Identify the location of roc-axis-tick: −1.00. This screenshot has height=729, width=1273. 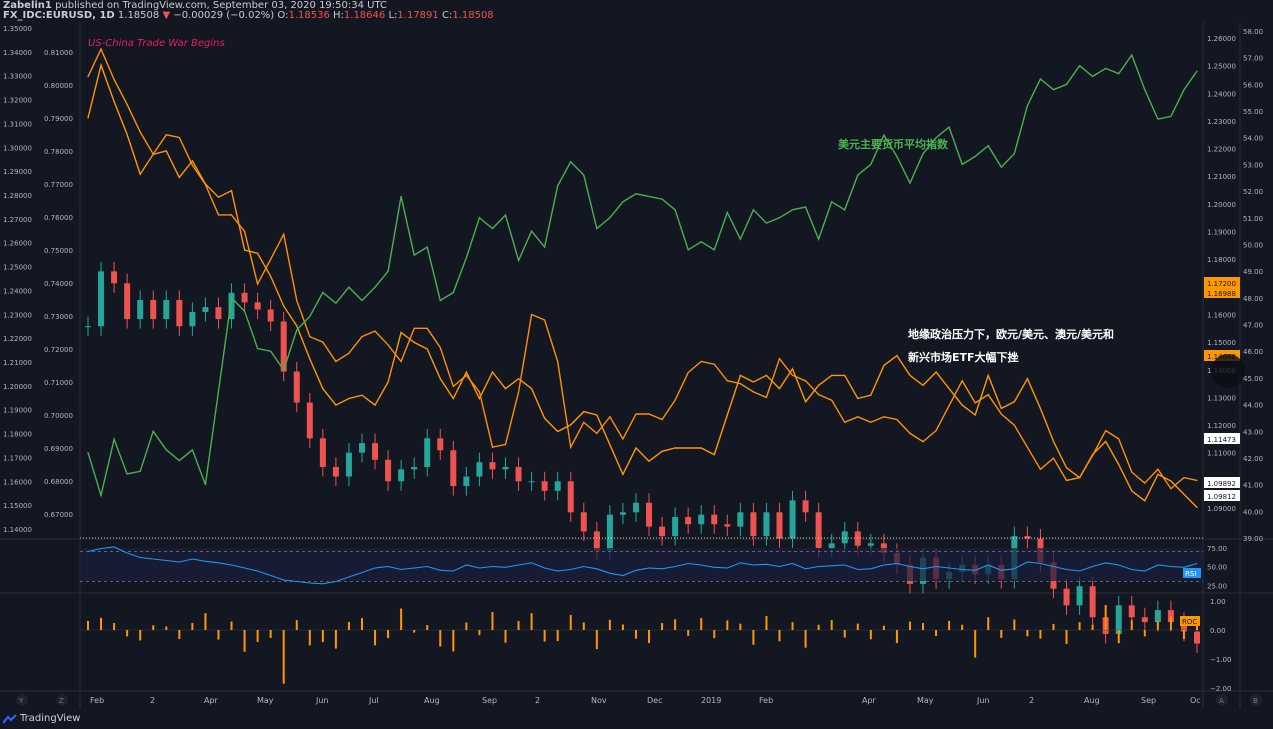
(1220, 660).